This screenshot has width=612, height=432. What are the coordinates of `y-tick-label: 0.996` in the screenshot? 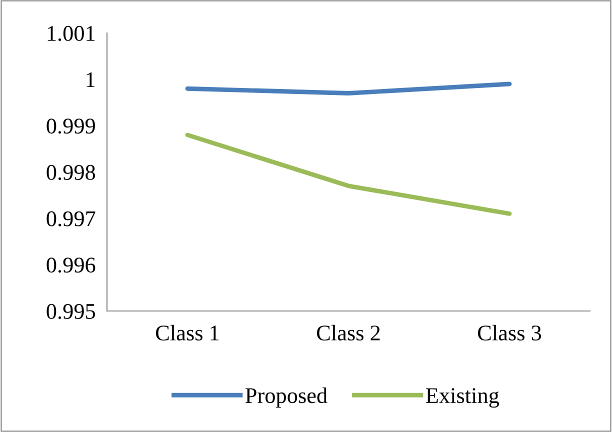 It's located at (71, 265).